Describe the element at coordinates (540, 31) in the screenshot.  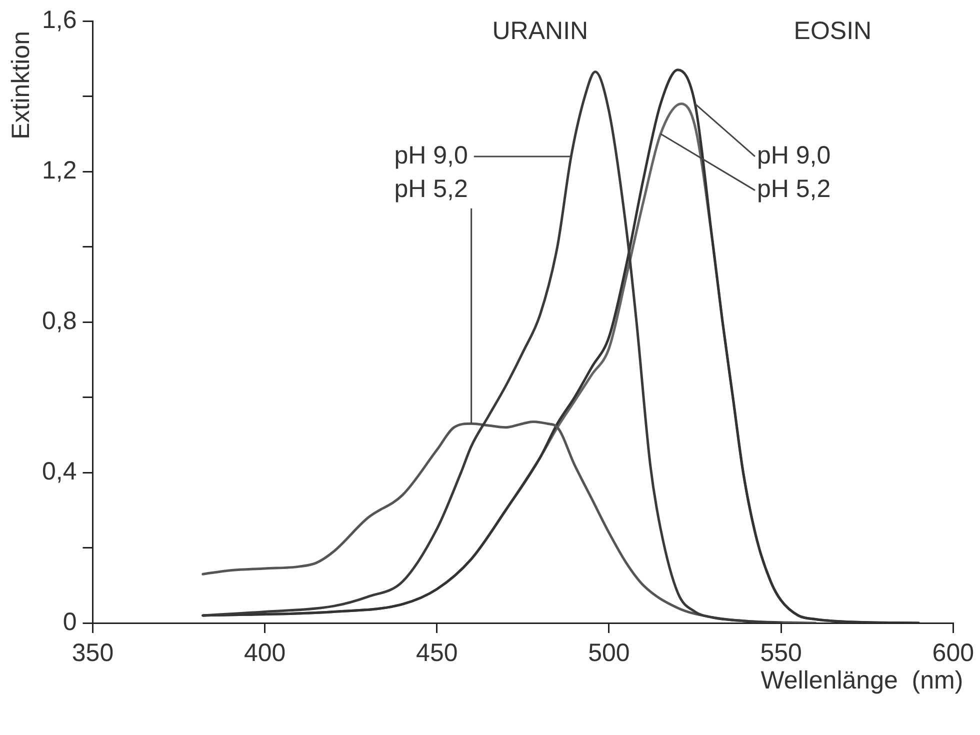
I see `annotation: URANIN` at that location.